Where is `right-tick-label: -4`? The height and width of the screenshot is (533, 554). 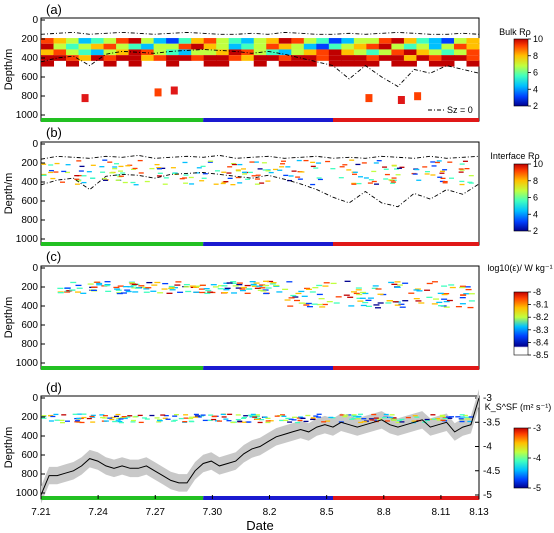 right-tick-label: -4 is located at coordinates (487, 447).